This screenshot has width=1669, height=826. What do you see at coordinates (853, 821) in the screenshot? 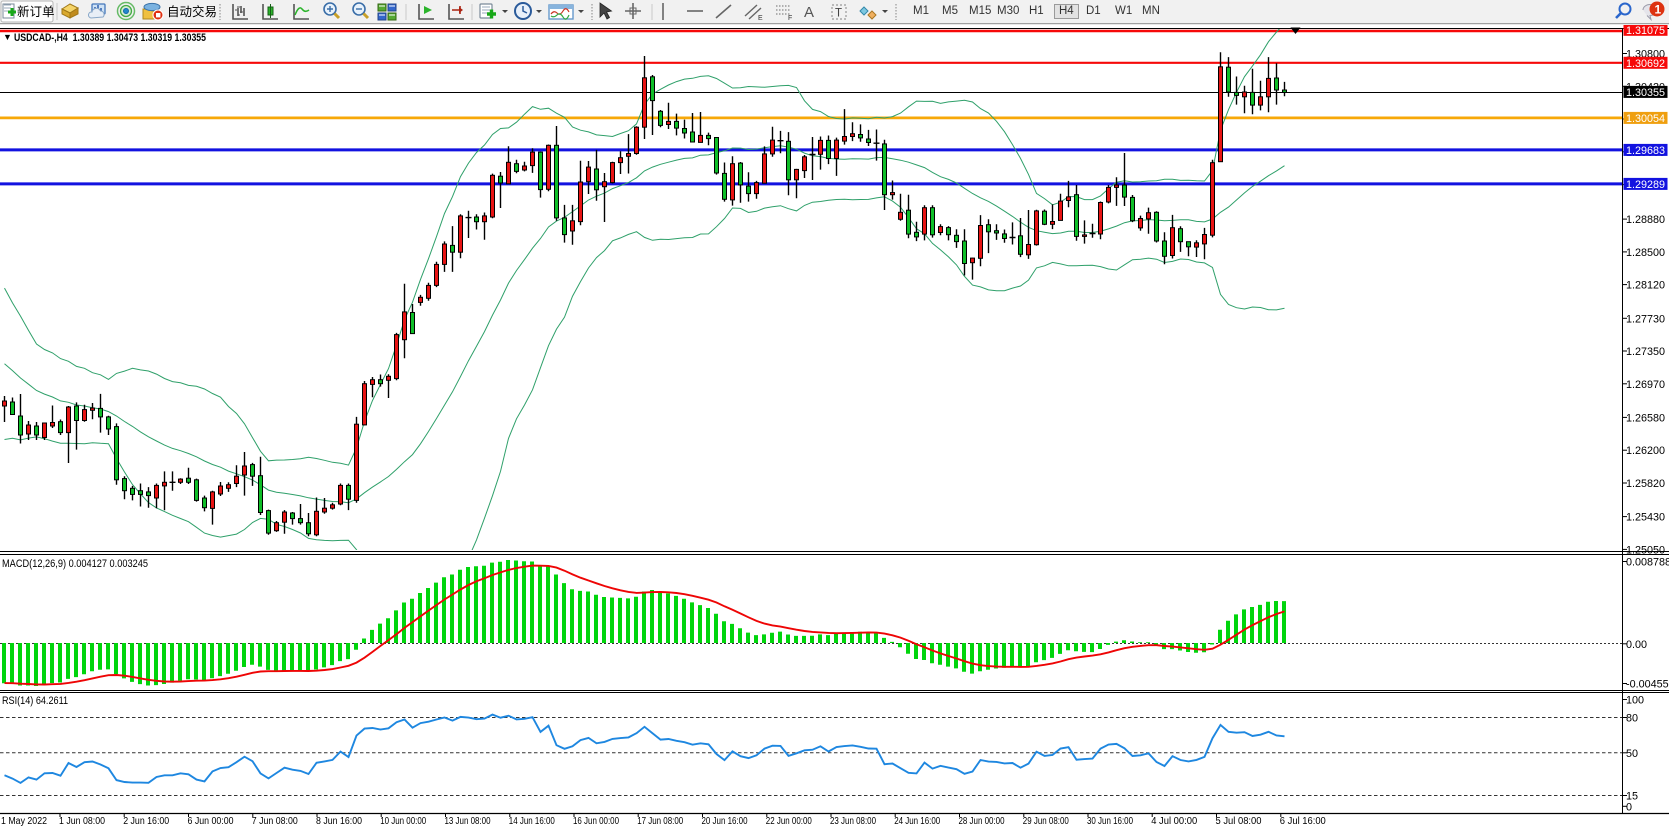
I see `svg-text: 23 Jun 08:00` at bounding box center [853, 821].